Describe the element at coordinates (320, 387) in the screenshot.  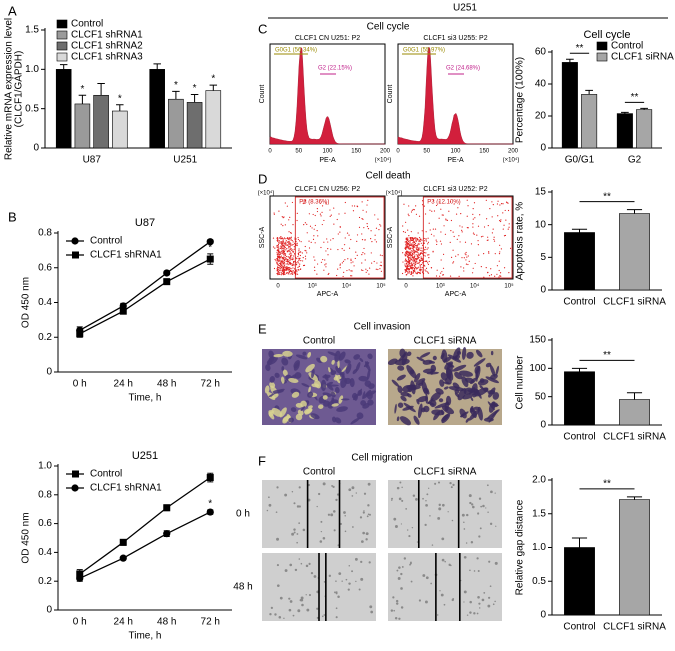
I see `micrograph-texture` at that location.